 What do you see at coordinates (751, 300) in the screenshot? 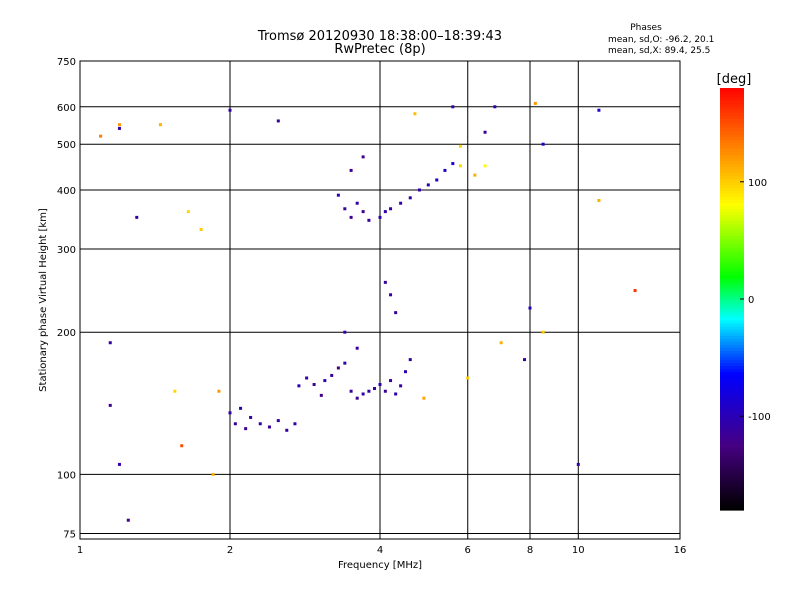
I see `colorbar-tick-label: 0` at bounding box center [751, 300].